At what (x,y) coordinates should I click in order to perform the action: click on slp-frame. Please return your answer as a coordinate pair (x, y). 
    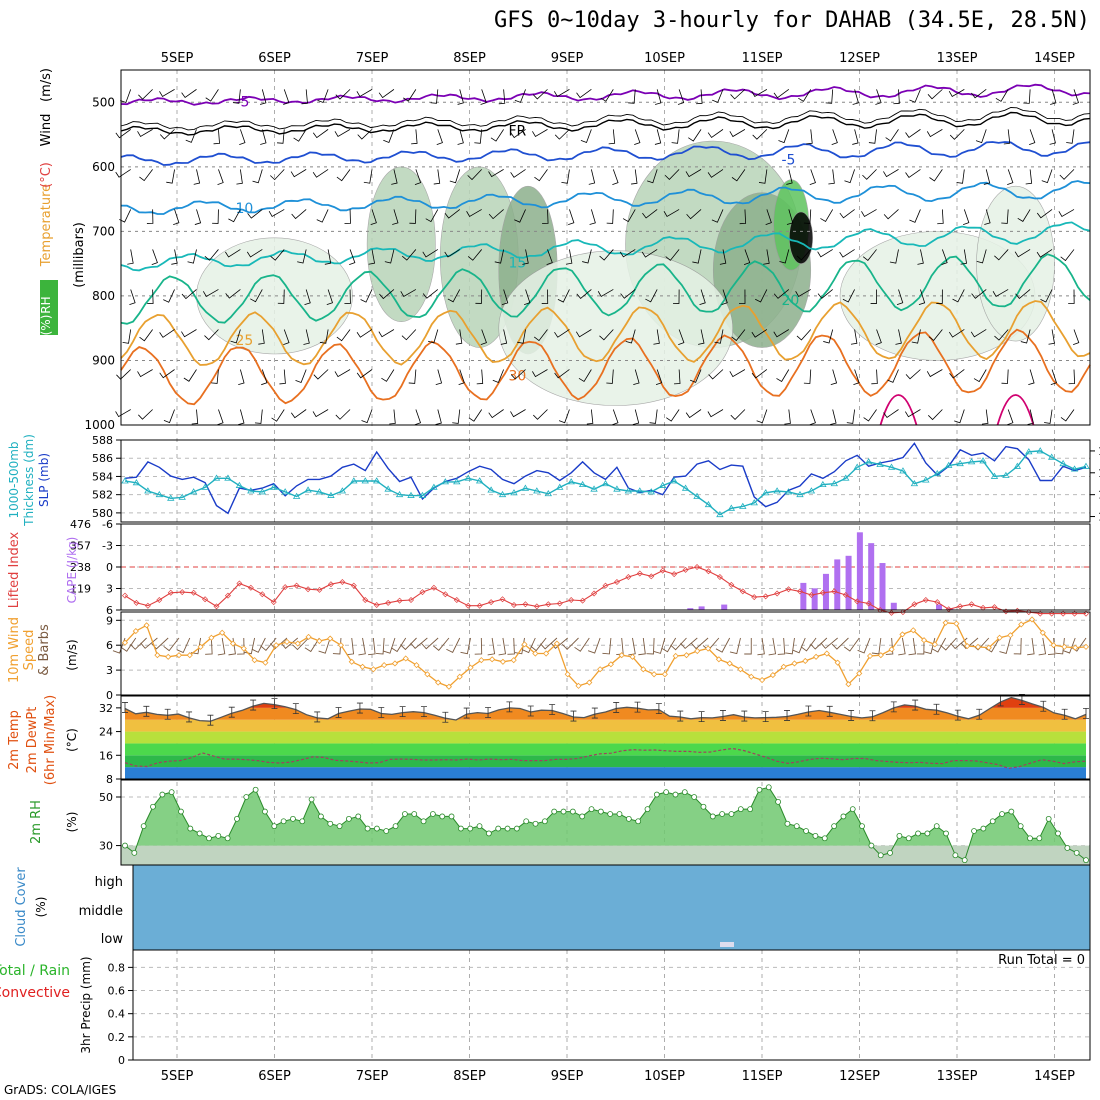
    Looking at the image, I should click on (605, 481).